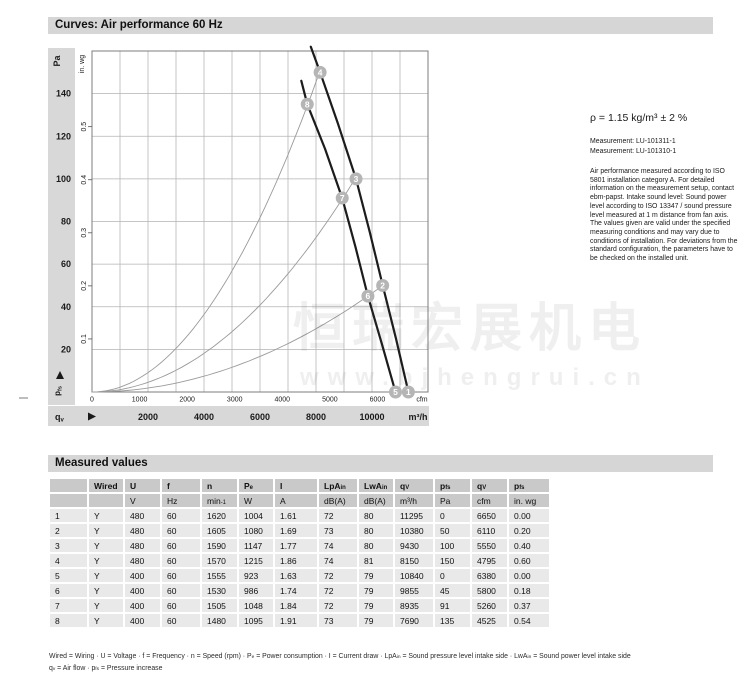 The height and width of the screenshot is (687, 750). What do you see at coordinates (256, 485) in the screenshot?
I see `column-header: Pe` at bounding box center [256, 485].